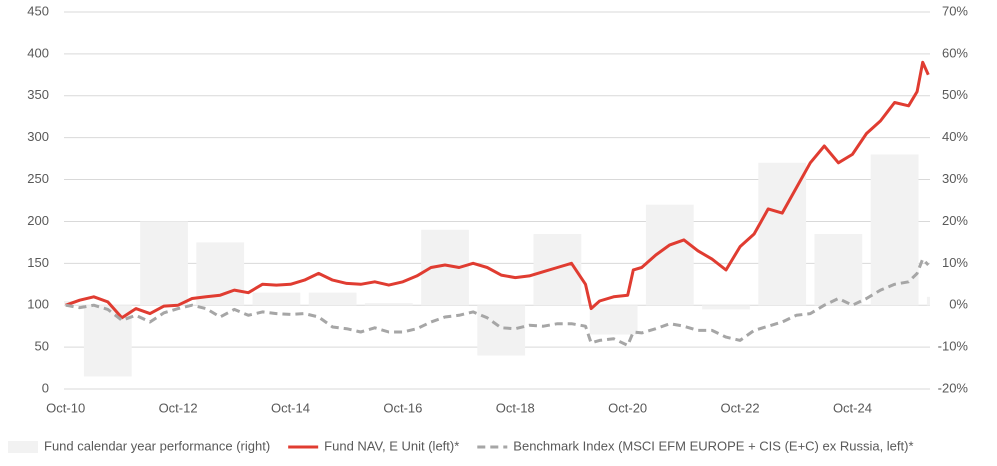  Describe the element at coordinates (402, 407) in the screenshot. I see `x-tick-label: Oct-16` at that location.